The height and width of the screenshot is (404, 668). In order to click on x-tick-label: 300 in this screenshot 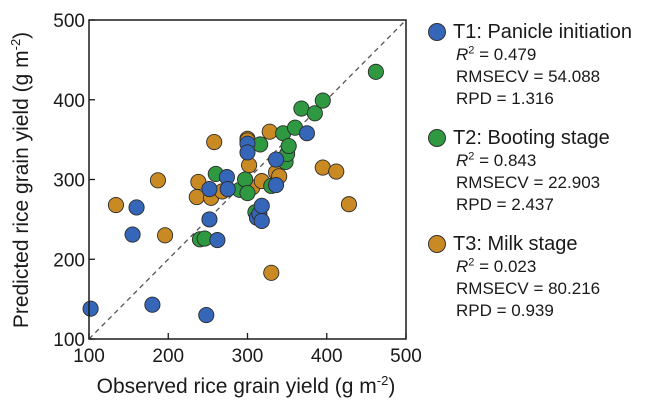, I will do `click(248, 356)`.